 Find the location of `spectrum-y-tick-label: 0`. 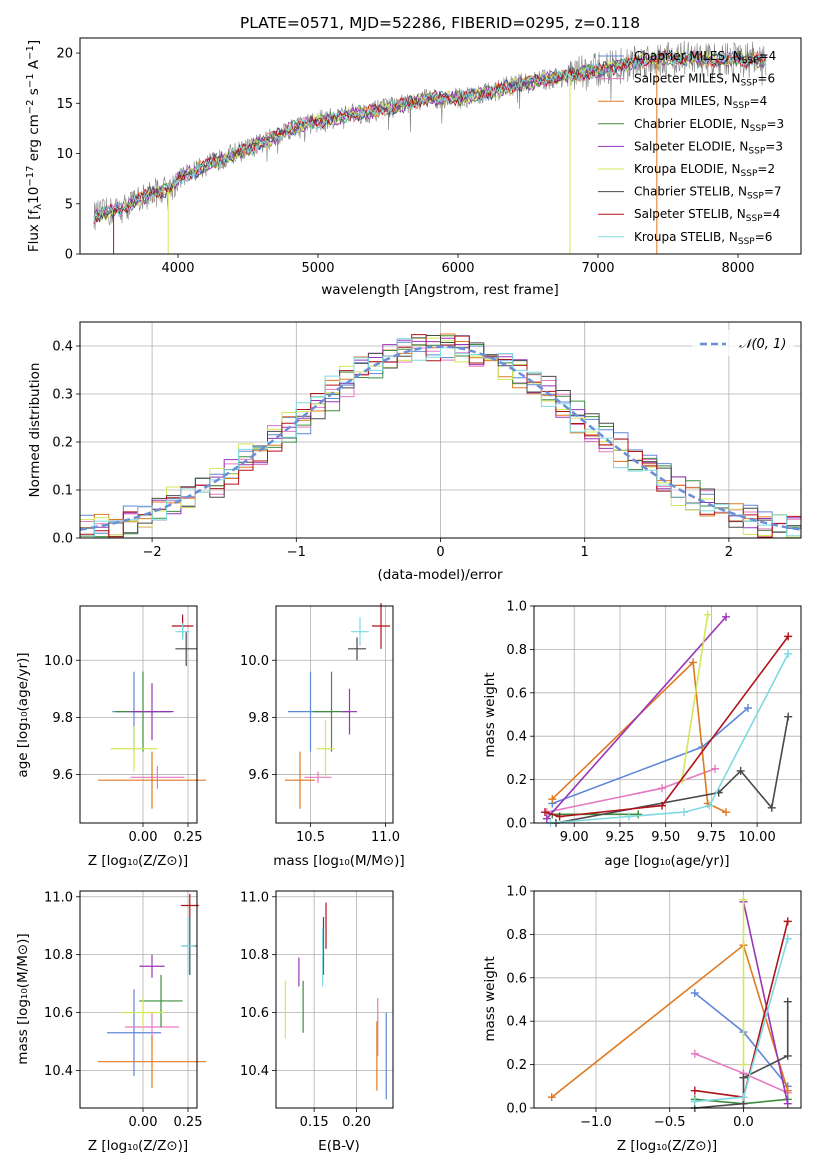

spectrum-y-tick-label: 0 is located at coordinates (69, 255).